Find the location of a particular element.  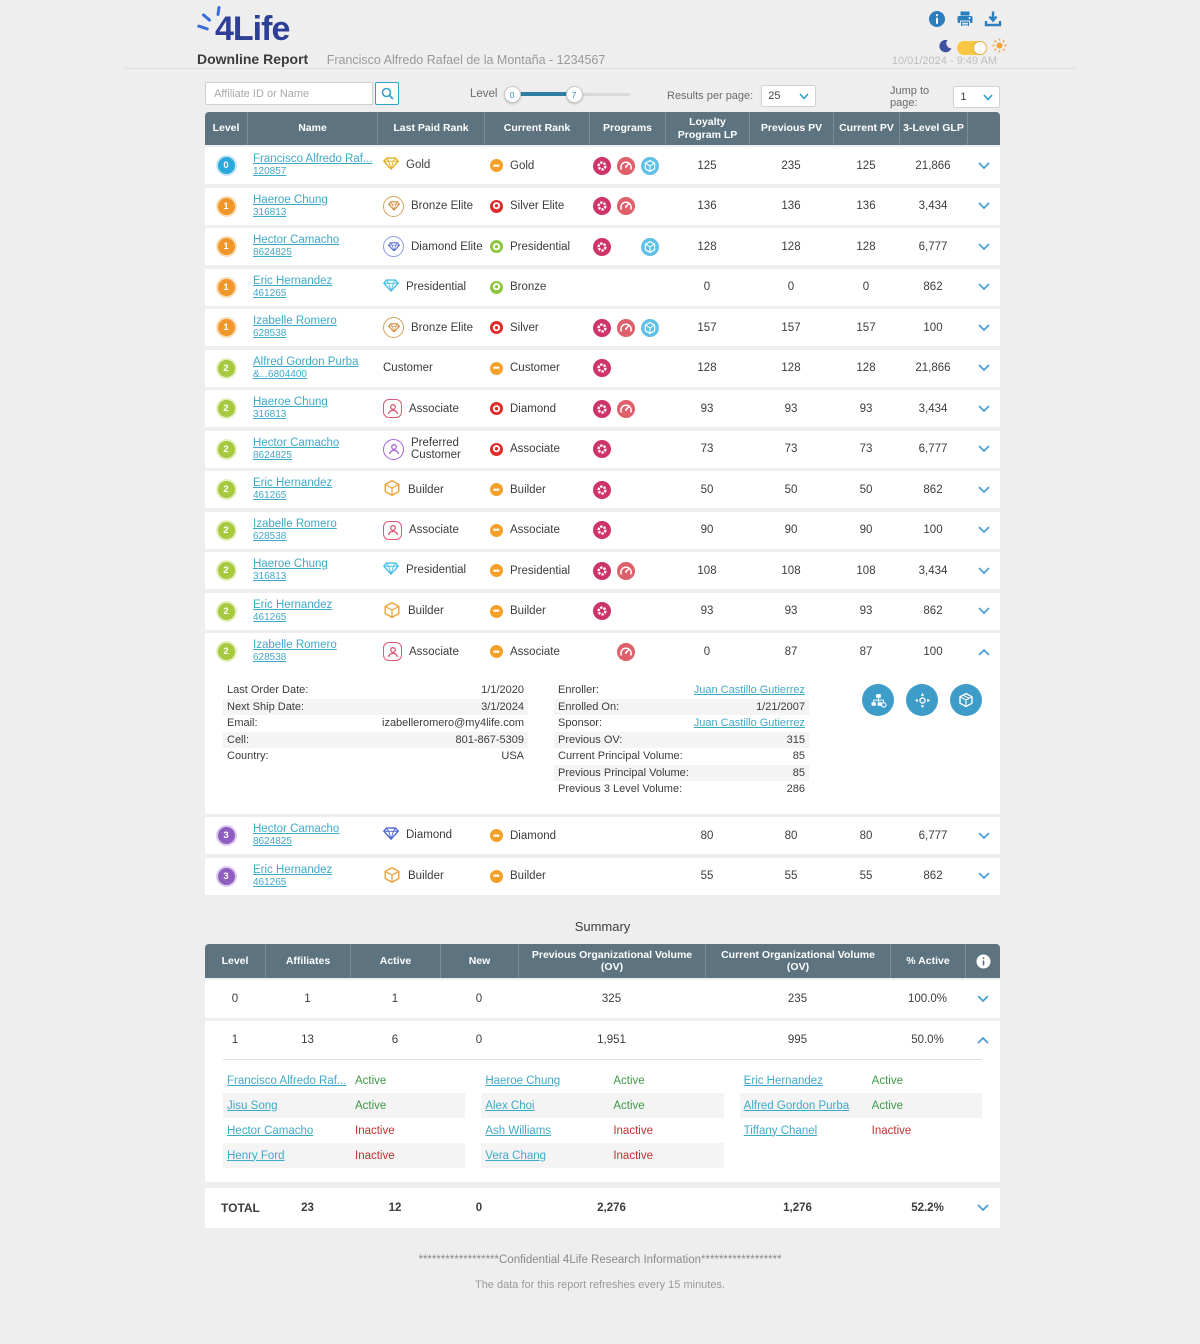

jump-to-page-value: 1 is located at coordinates (963, 97).